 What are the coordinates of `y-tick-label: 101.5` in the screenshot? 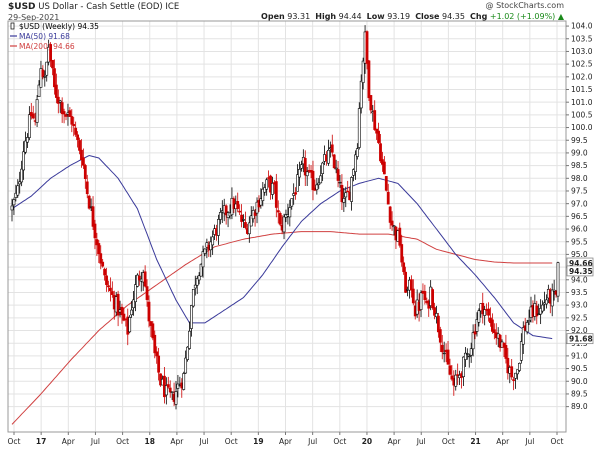 It's located at (582, 89).